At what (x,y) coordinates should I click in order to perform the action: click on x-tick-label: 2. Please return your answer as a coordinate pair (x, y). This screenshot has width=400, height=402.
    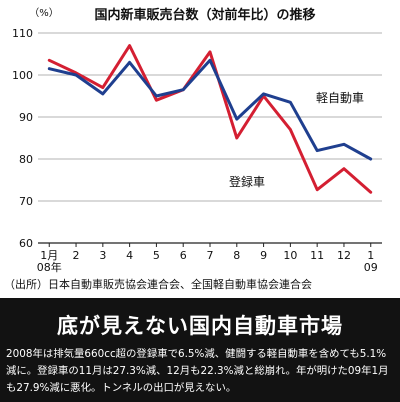
    Looking at the image, I should click on (76, 255).